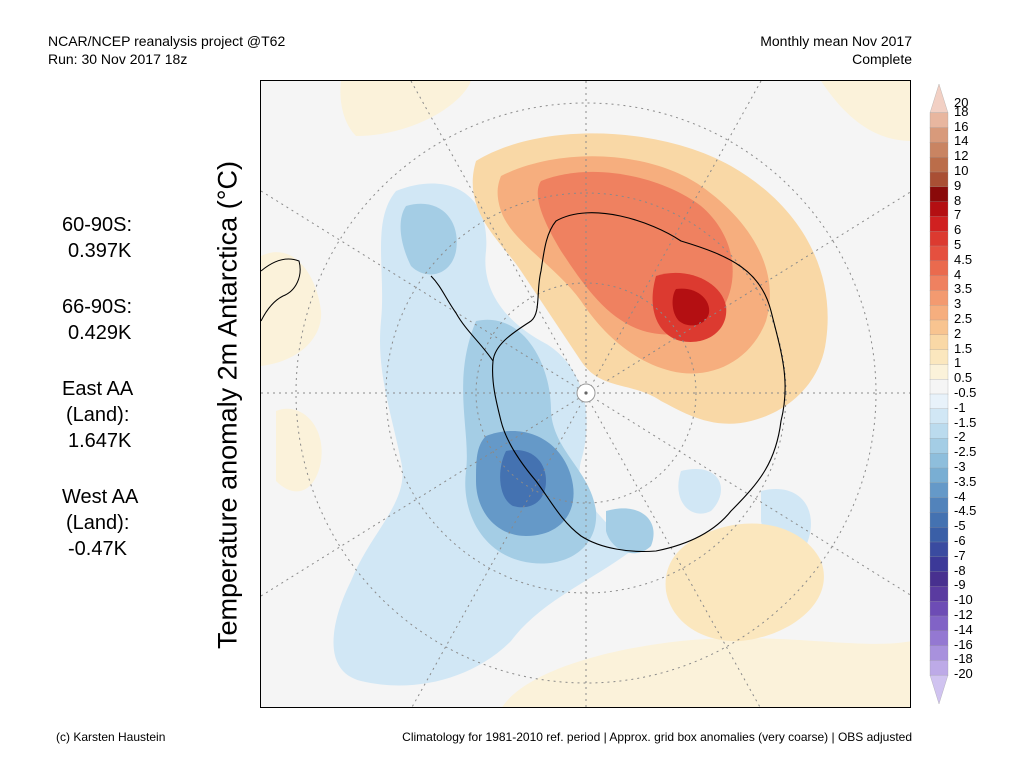 The height and width of the screenshot is (768, 1024). I want to click on colorbar-tick-label: -4, so click(960, 496).